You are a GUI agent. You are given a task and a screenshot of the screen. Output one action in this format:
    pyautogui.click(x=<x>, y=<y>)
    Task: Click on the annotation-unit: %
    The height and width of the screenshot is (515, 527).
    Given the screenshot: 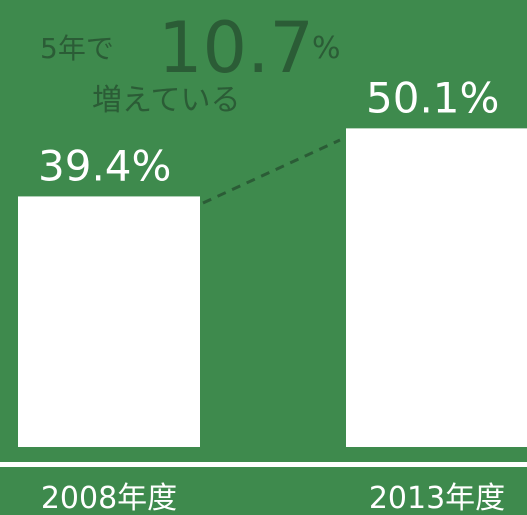 What is the action you would take?
    pyautogui.click(x=326, y=48)
    